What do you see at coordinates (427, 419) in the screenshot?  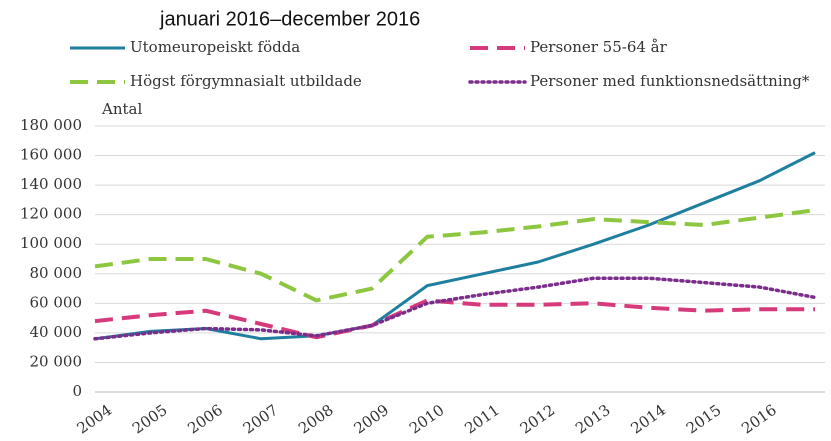 I see `x-tick-label: 2010` at bounding box center [427, 419].